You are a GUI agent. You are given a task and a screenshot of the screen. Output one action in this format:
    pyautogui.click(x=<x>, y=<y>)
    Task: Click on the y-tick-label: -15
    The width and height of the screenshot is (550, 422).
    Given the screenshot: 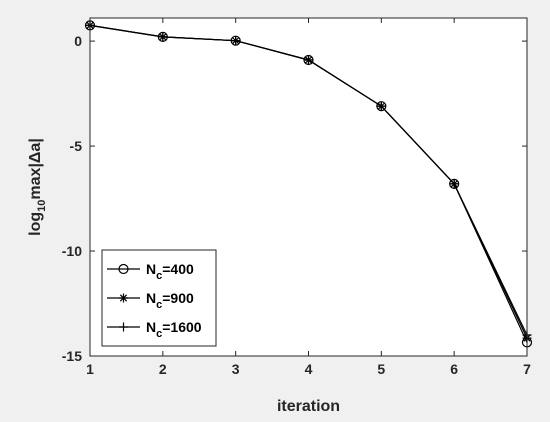 What is the action you would take?
    pyautogui.click(x=72, y=356)
    